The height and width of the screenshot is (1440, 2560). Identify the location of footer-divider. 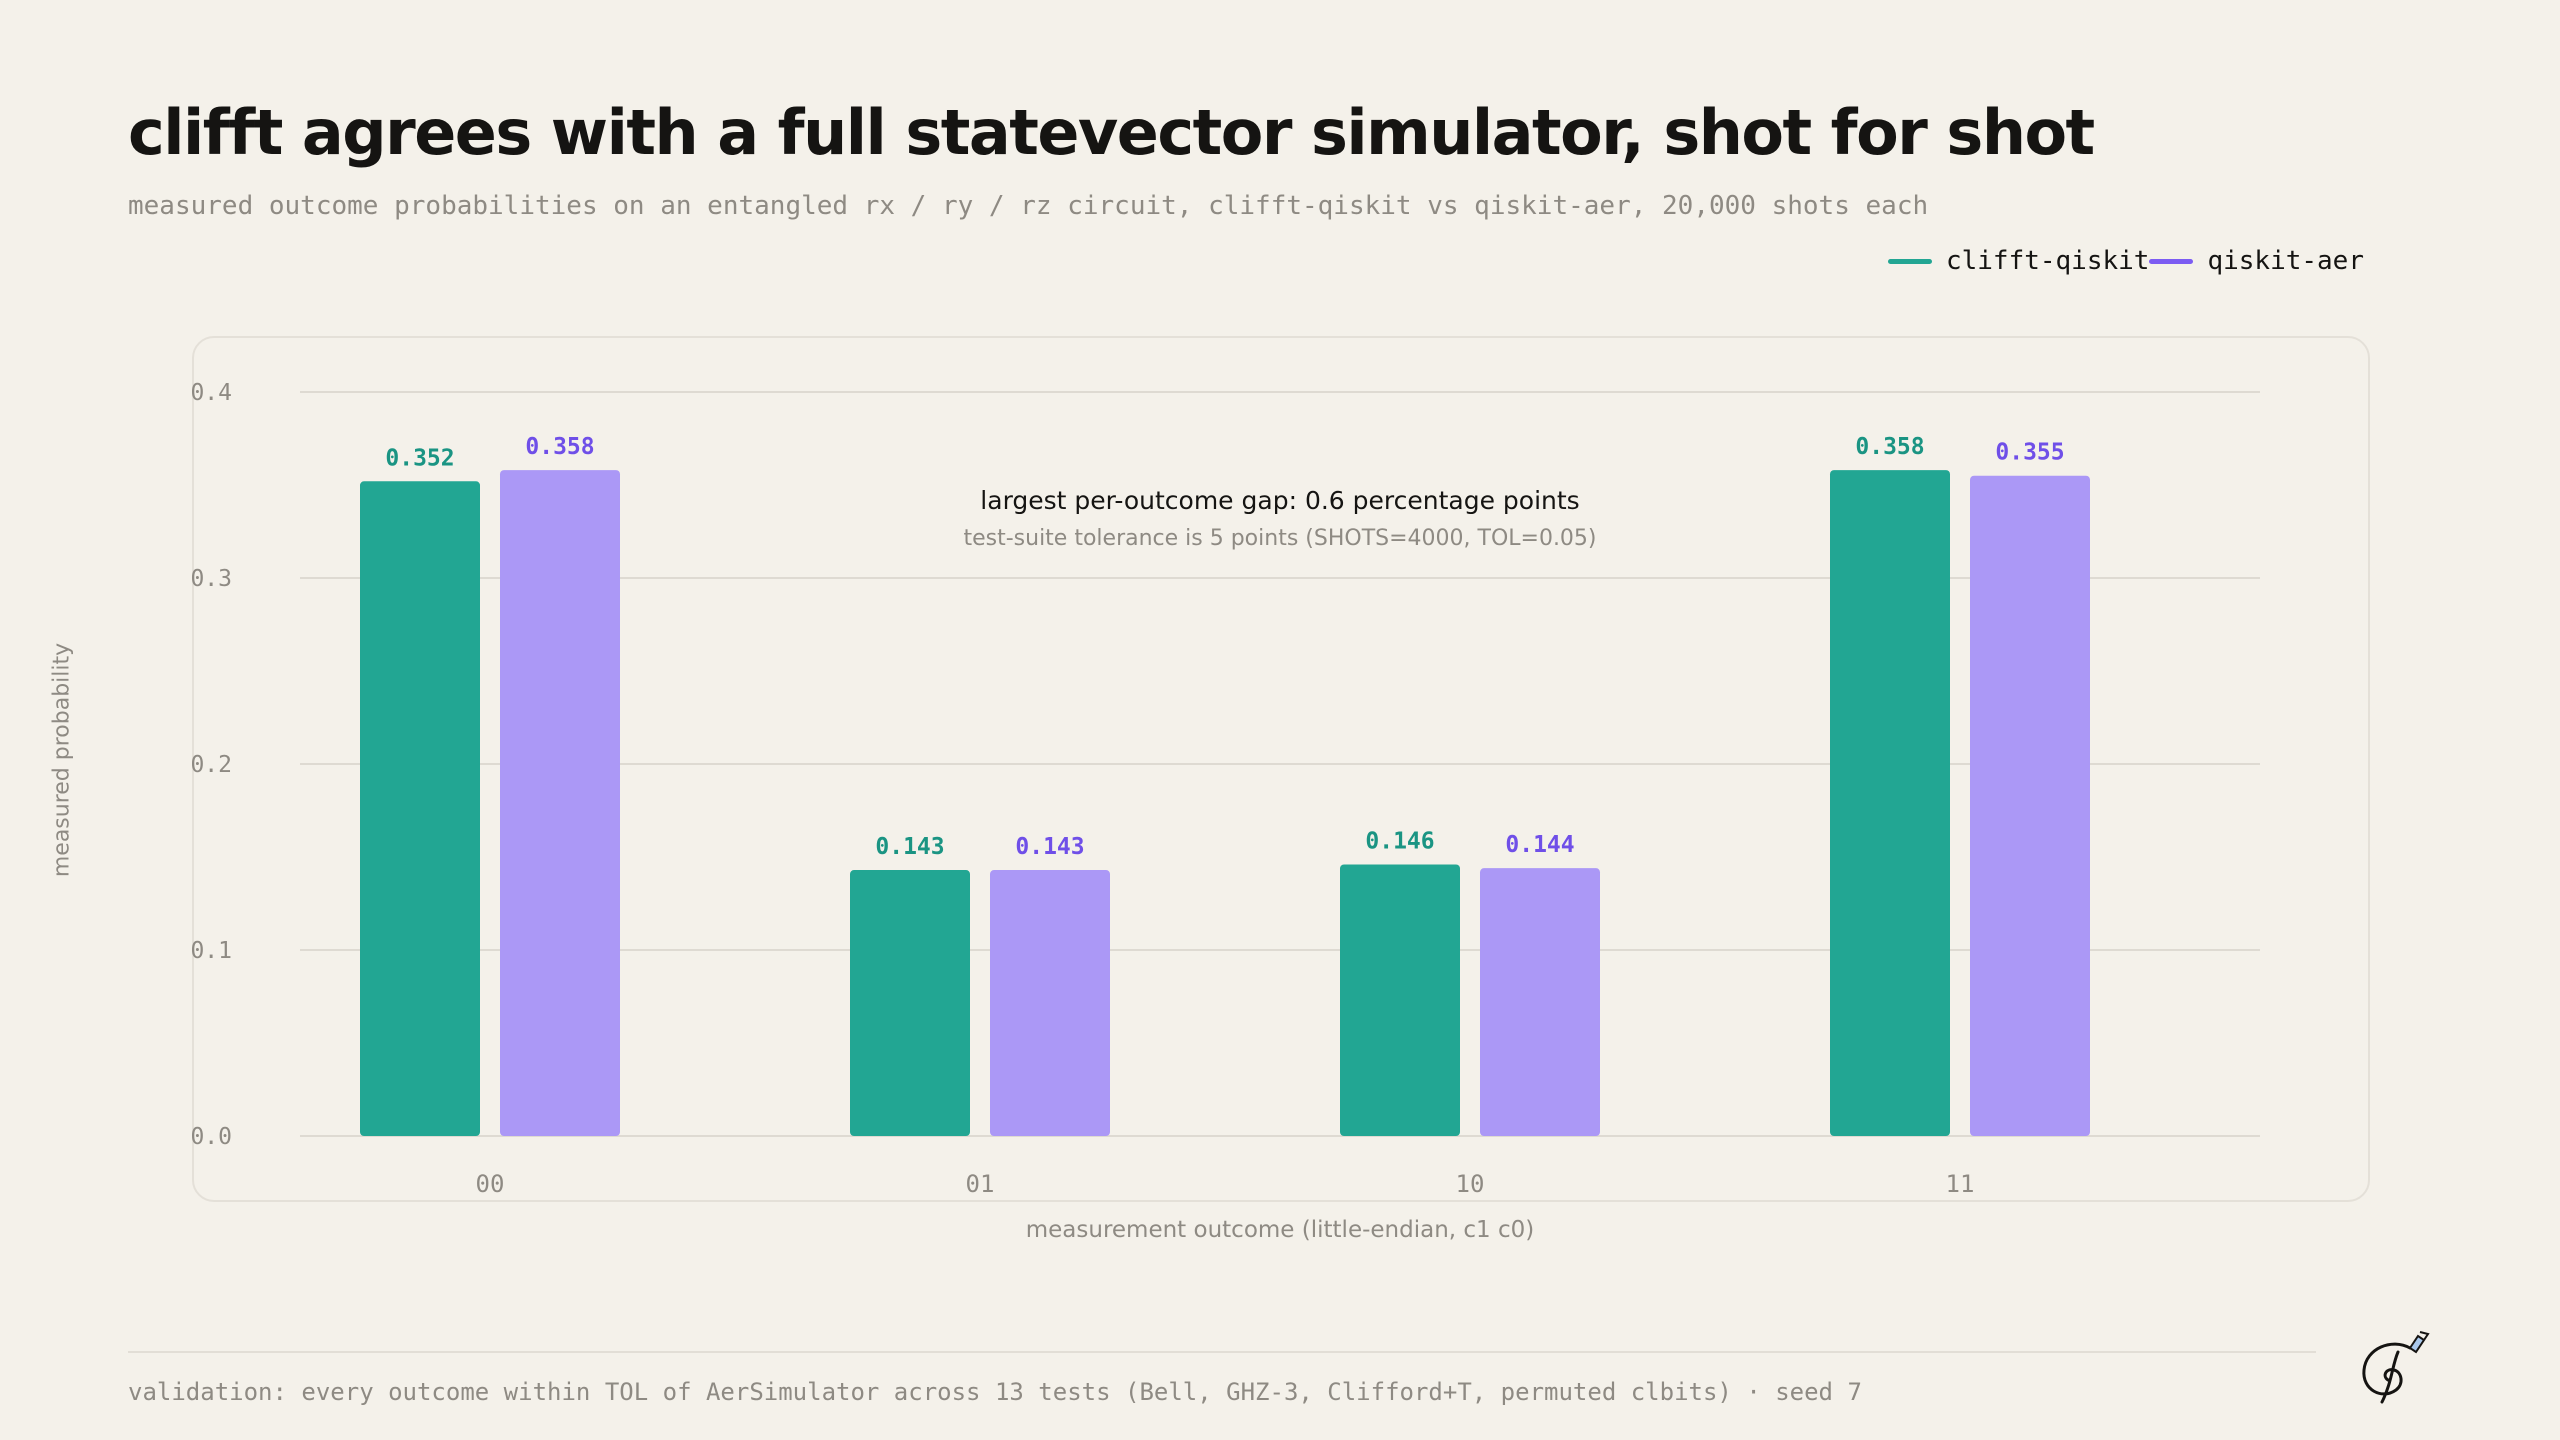
(1222, 1352).